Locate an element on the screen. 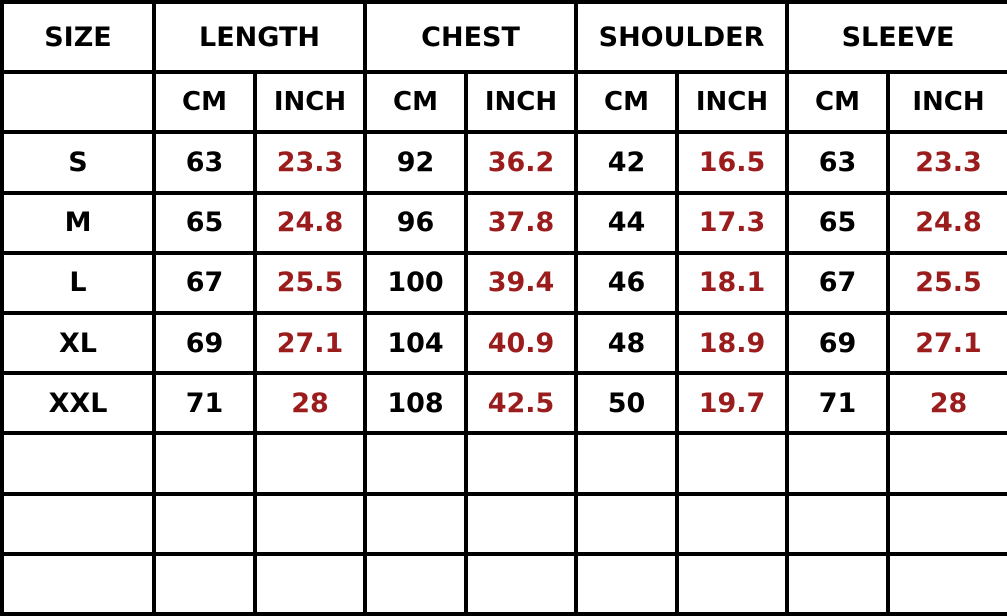 The image size is (1007, 616). length-inch-value: 27.1 is located at coordinates (310, 343).